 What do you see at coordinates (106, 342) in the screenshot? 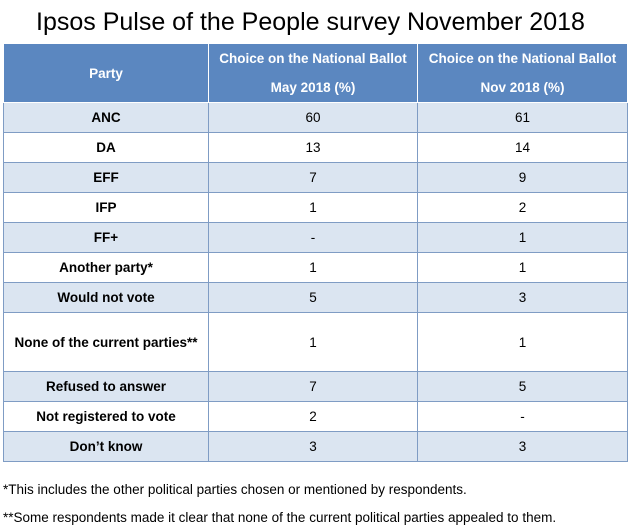
I see `party-cell: None of the current parties**` at bounding box center [106, 342].